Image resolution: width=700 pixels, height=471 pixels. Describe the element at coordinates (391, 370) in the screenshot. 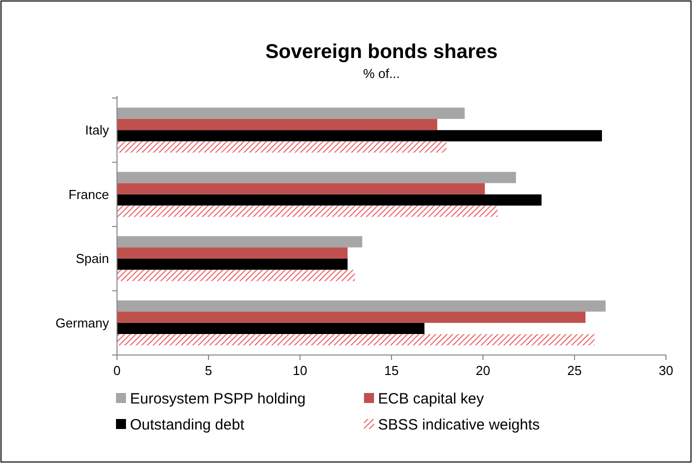

I see `x-tick-label: 15` at that location.